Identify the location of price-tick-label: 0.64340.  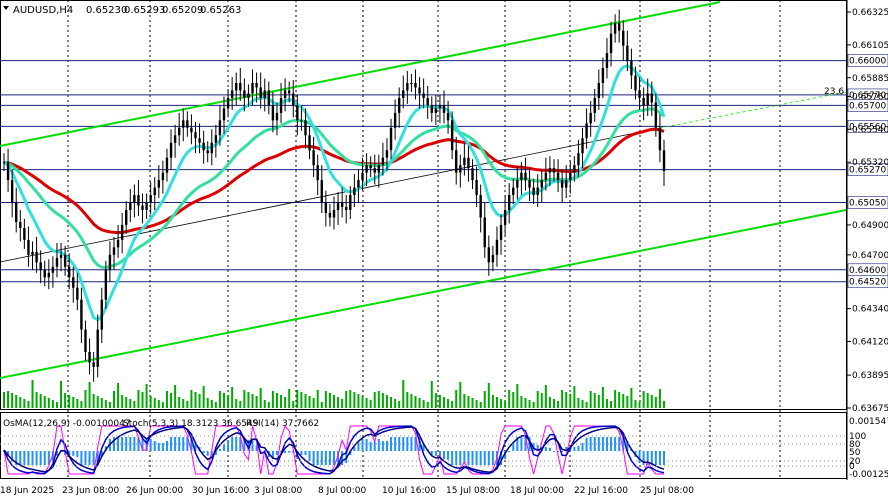
(870, 310).